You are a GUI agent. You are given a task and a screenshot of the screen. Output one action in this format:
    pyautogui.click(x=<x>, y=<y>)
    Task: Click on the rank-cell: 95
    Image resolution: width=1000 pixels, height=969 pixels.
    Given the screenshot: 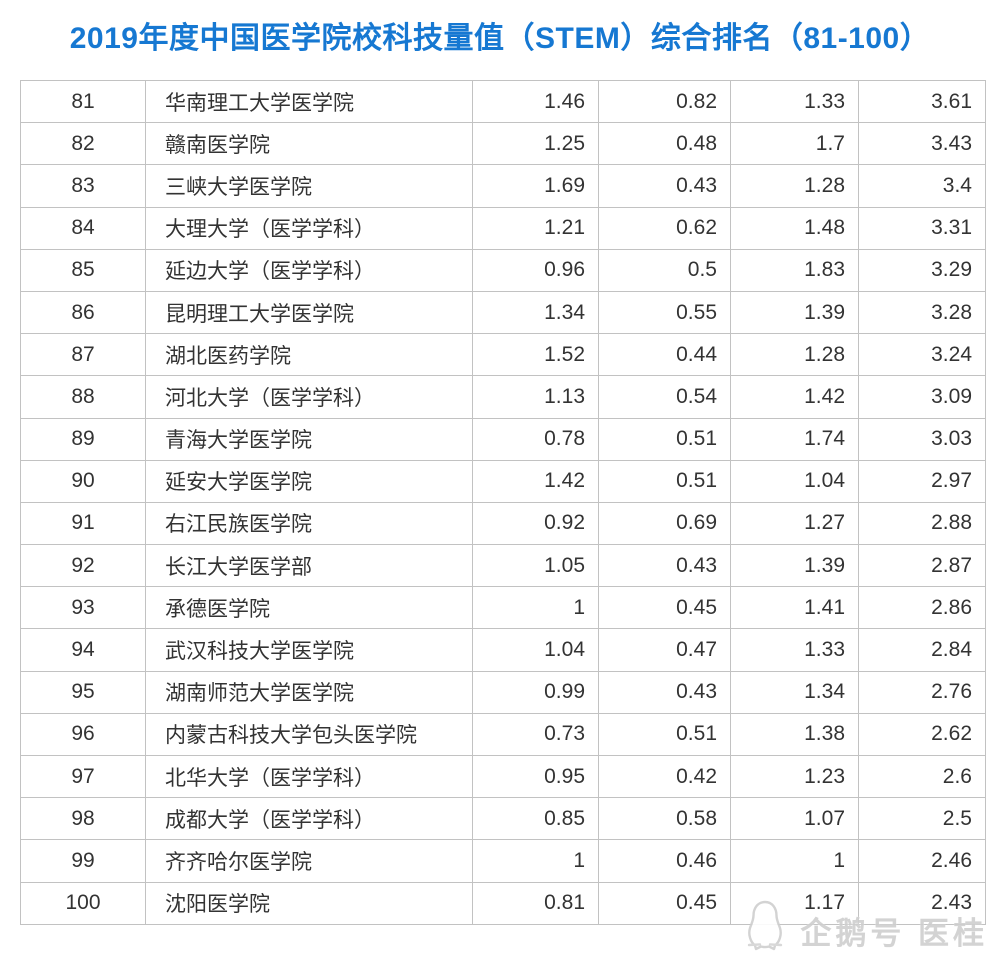 What is the action you would take?
    pyautogui.click(x=83, y=692)
    